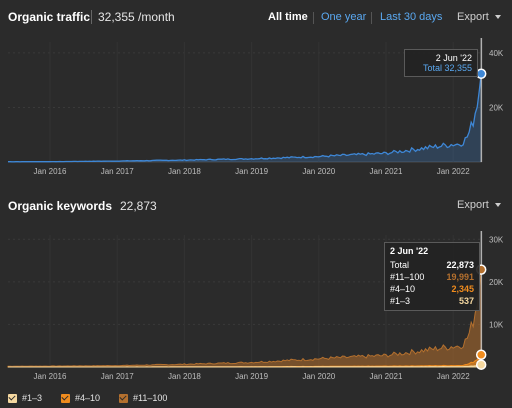 This screenshot has width=512, height=408. I want to click on tooltip-row-1-3: #1–3 537, so click(432, 301).